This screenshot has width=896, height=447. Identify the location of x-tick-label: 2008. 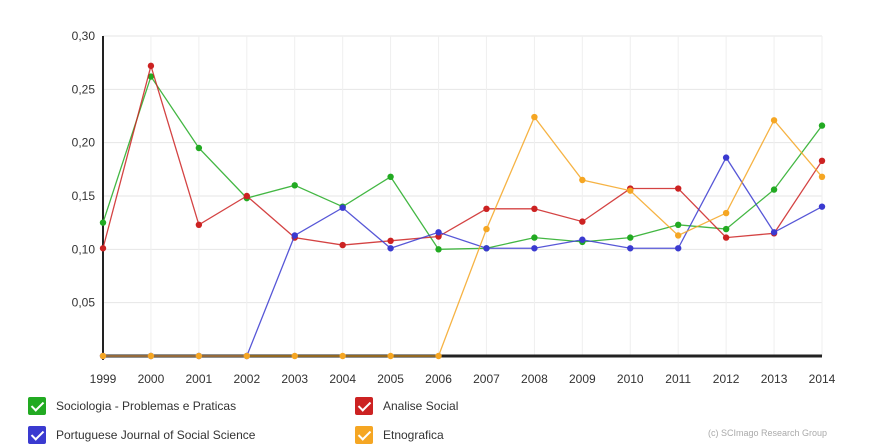
(534, 379).